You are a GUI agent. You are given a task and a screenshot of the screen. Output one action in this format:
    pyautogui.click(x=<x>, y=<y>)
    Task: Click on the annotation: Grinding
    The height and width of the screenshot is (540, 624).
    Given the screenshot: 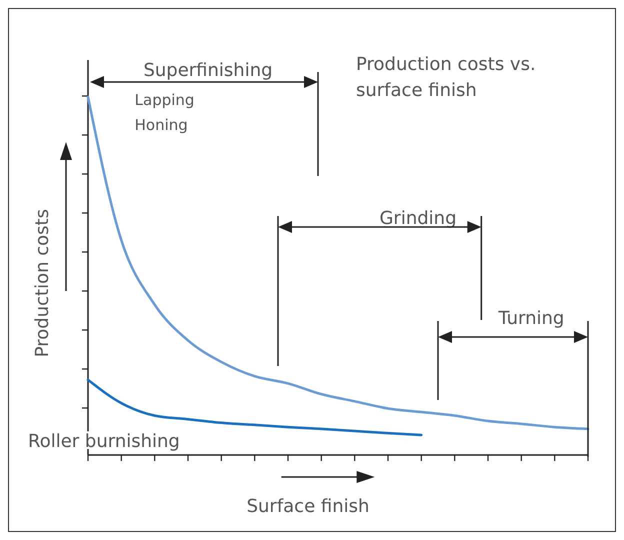 What is the action you would take?
    pyautogui.click(x=418, y=218)
    